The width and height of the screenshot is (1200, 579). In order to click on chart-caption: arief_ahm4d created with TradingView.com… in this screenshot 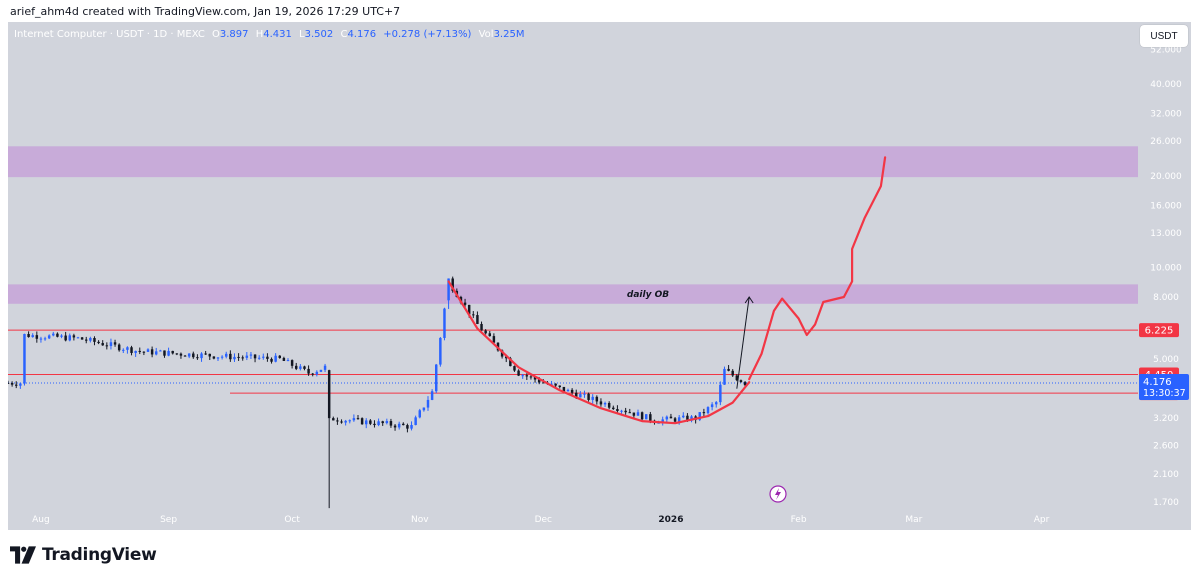, I will do `click(205, 11)`.